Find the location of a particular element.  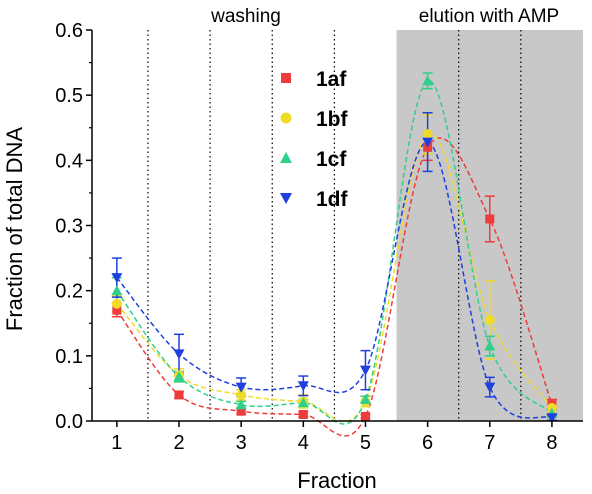

x-tick-label: 6 is located at coordinates (427, 443).